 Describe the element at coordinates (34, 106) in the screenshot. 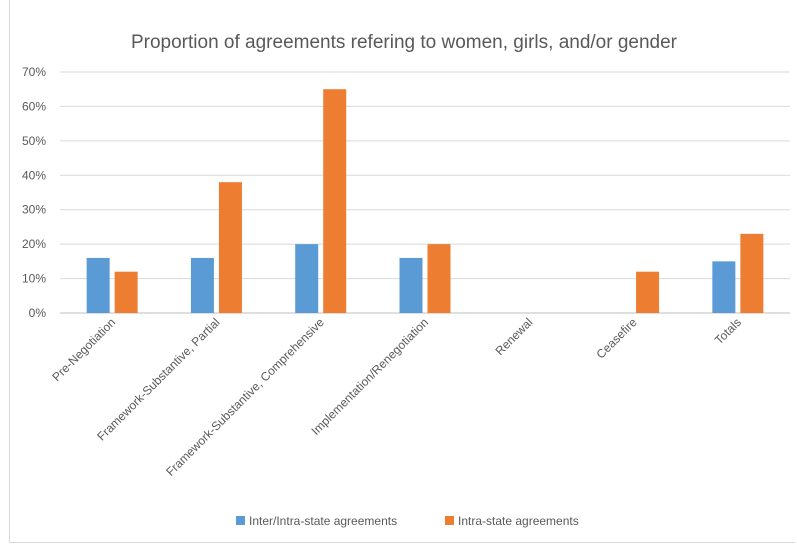

I see `y-tick-label: 60%` at that location.